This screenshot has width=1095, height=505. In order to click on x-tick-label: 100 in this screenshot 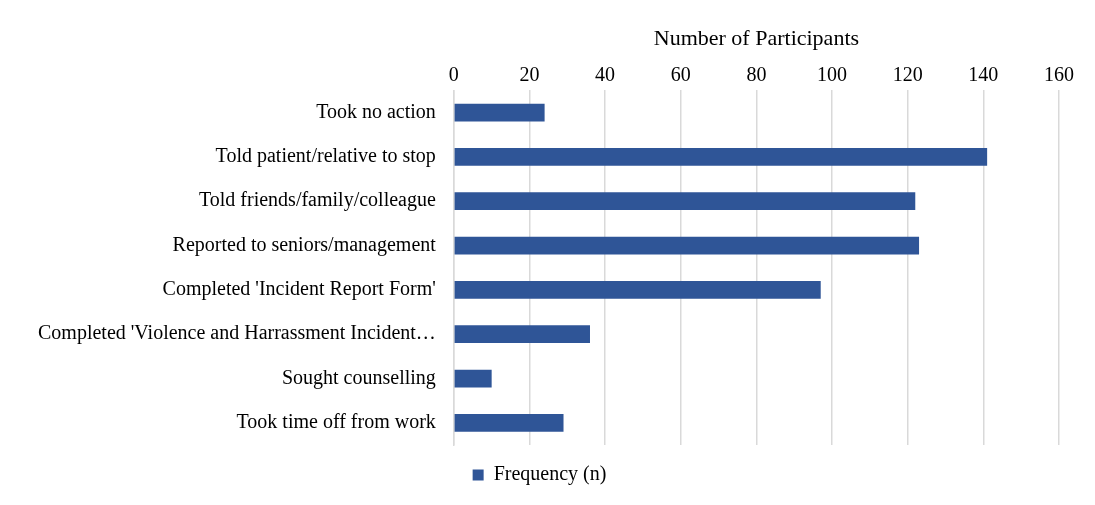, I will do `click(832, 73)`.